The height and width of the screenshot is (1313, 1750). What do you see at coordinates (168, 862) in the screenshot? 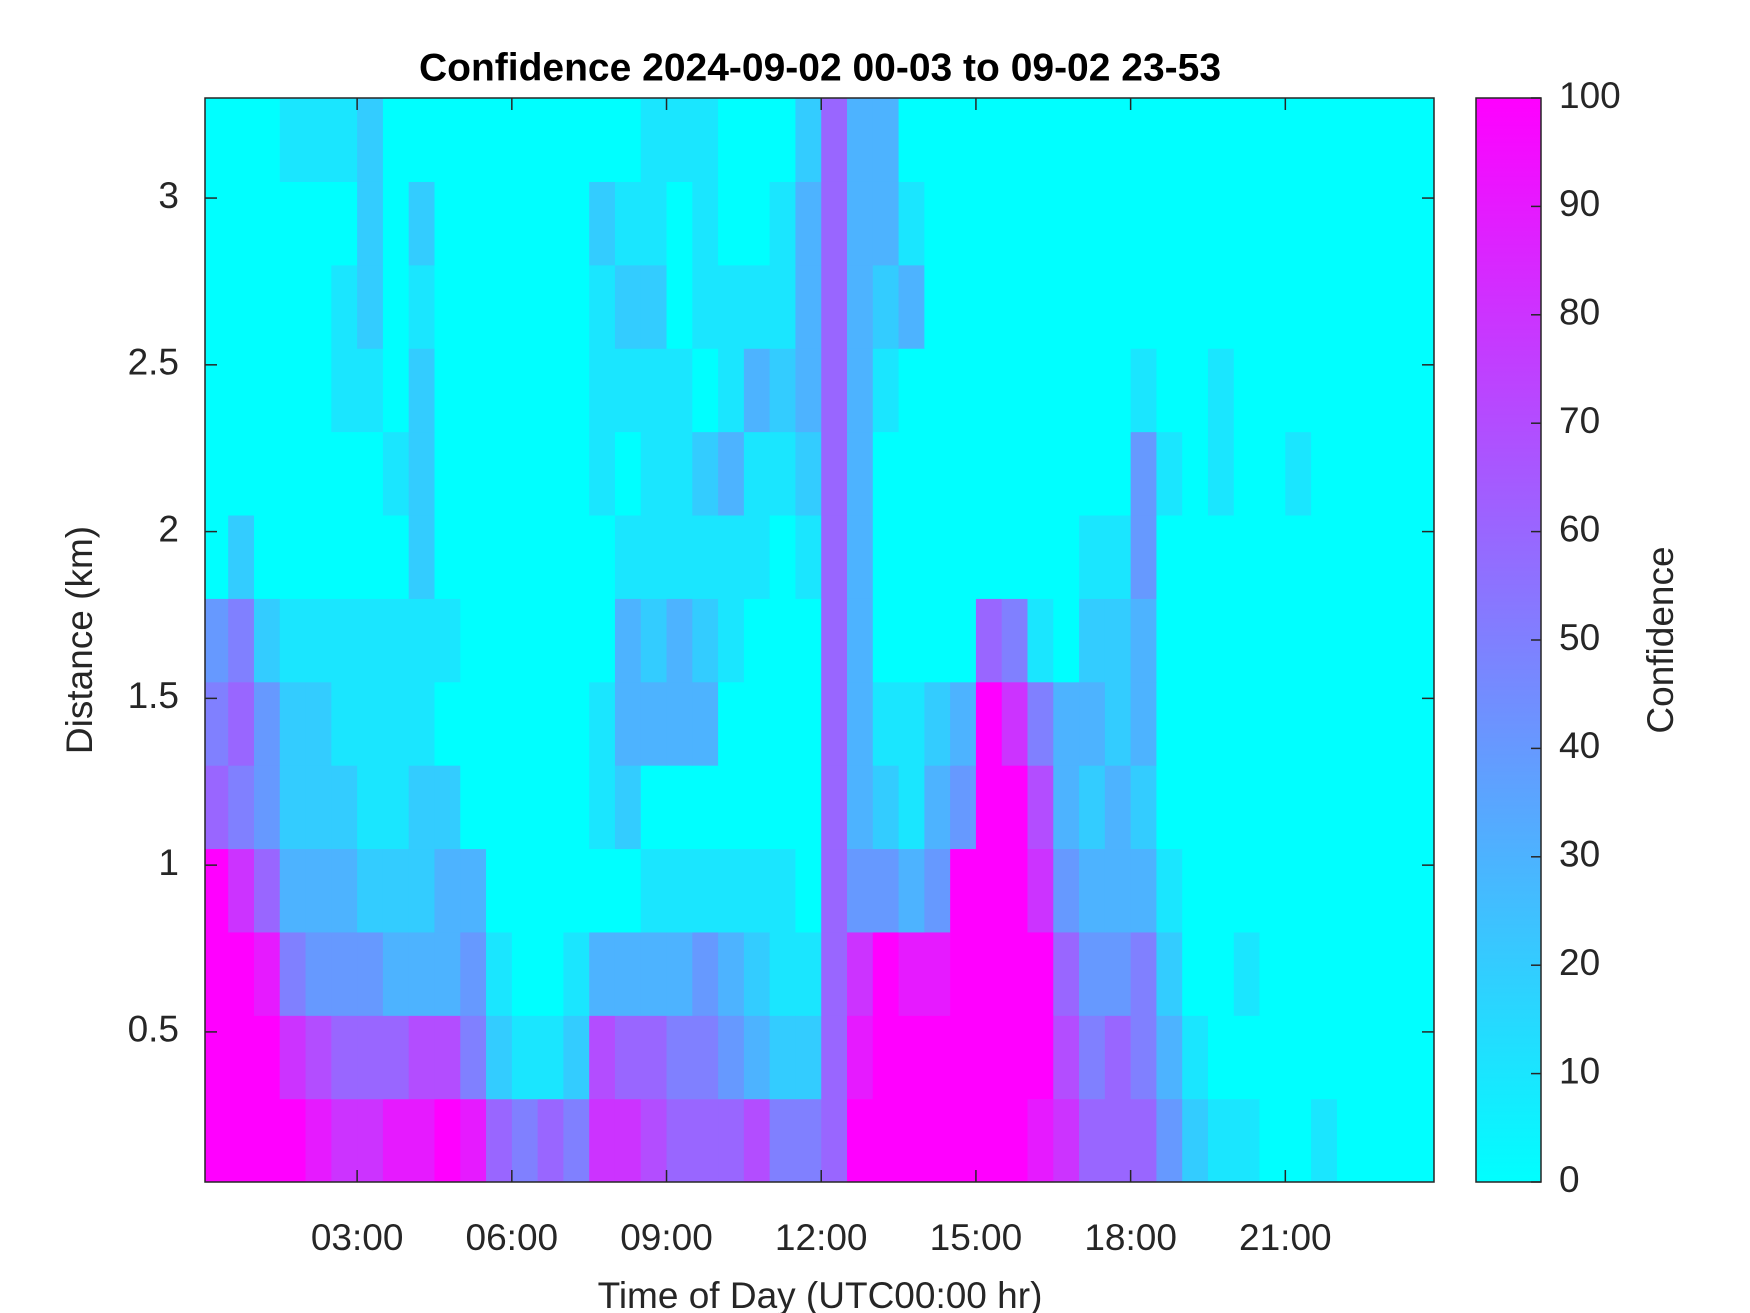
I see `y-tick-label: 1` at bounding box center [168, 862].